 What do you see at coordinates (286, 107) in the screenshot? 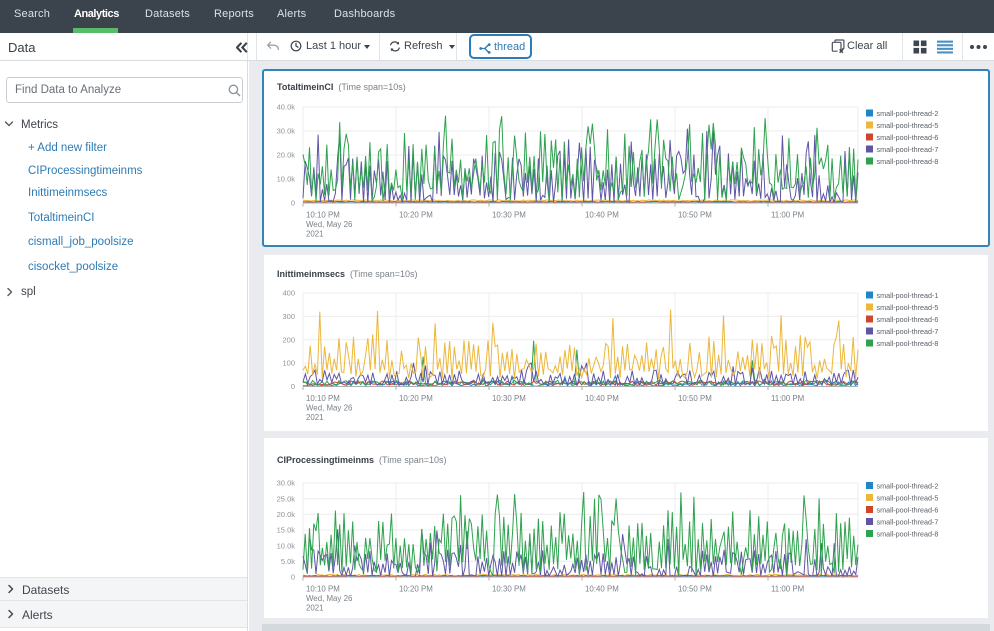
I see `svg-text: 40.0k` at bounding box center [286, 107].